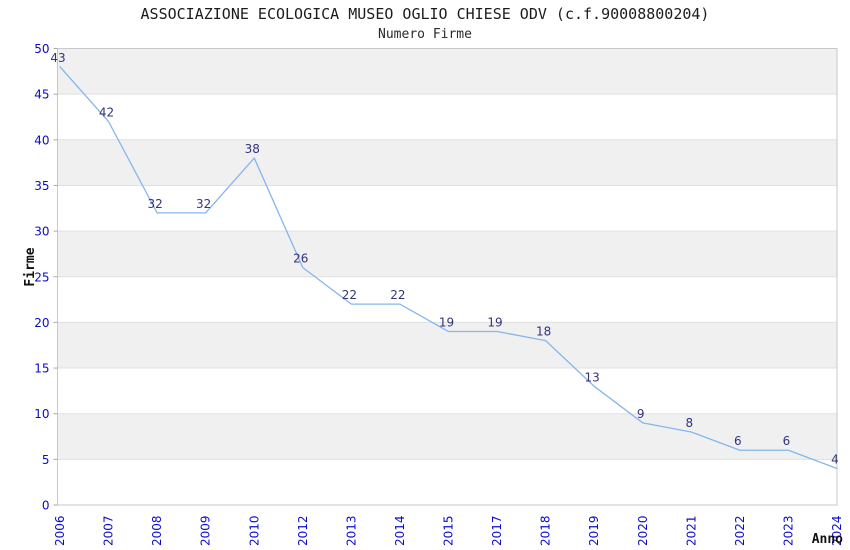 This screenshot has height=550, width=850. I want to click on x-tick-label: 2006, so click(60, 530).